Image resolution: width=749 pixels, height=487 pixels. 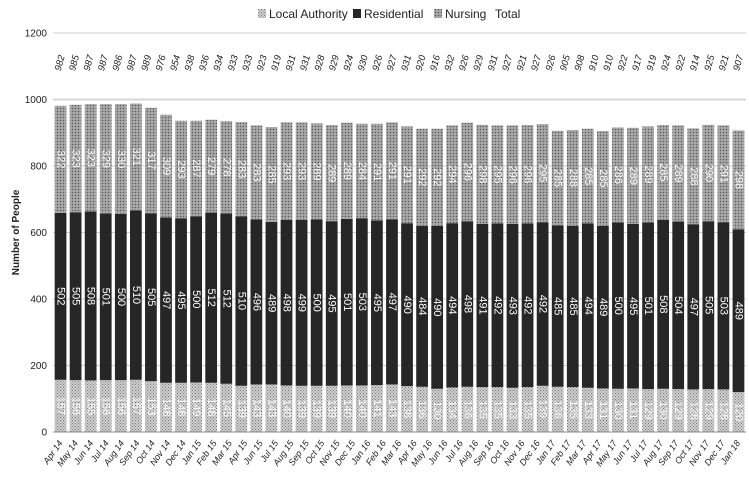 I want to click on total-value-label: 910, so click(x=594, y=62).